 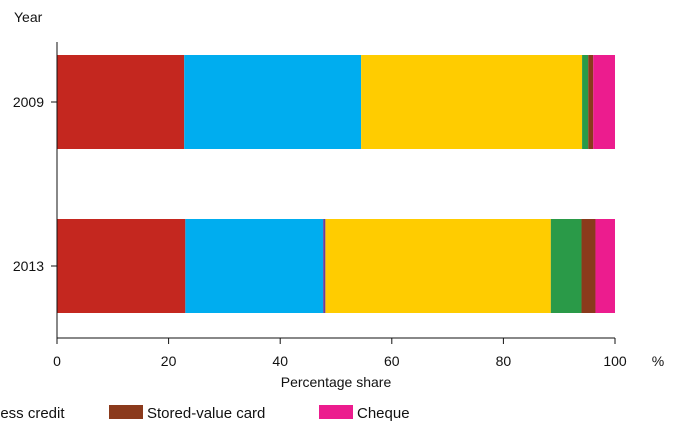 I want to click on x-axis-title: Percentage share, so click(x=336, y=382).